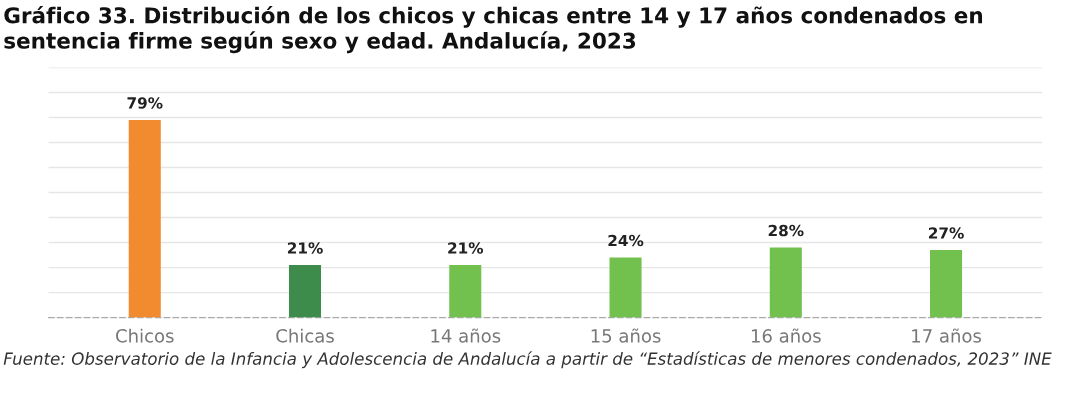 The height and width of the screenshot is (397, 1080). Describe the element at coordinates (145, 335) in the screenshot. I see `x-tick-label: Chicos` at that location.